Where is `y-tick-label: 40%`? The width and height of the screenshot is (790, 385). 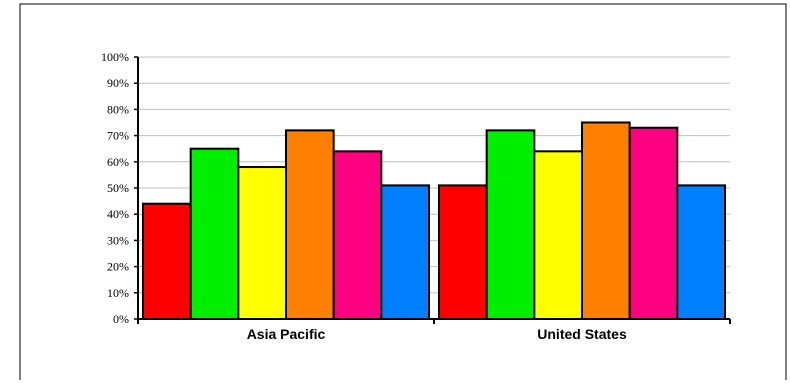 y-tick-label: 40% is located at coordinates (118, 214).